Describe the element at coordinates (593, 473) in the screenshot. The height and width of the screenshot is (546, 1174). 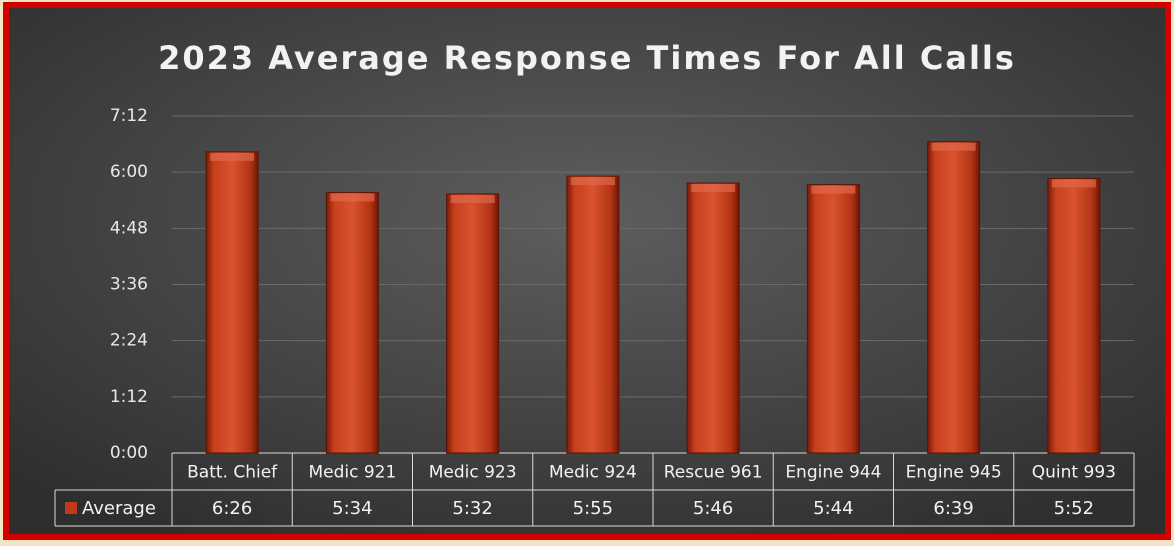
I see `x-tick-label: Medic 924` at that location.